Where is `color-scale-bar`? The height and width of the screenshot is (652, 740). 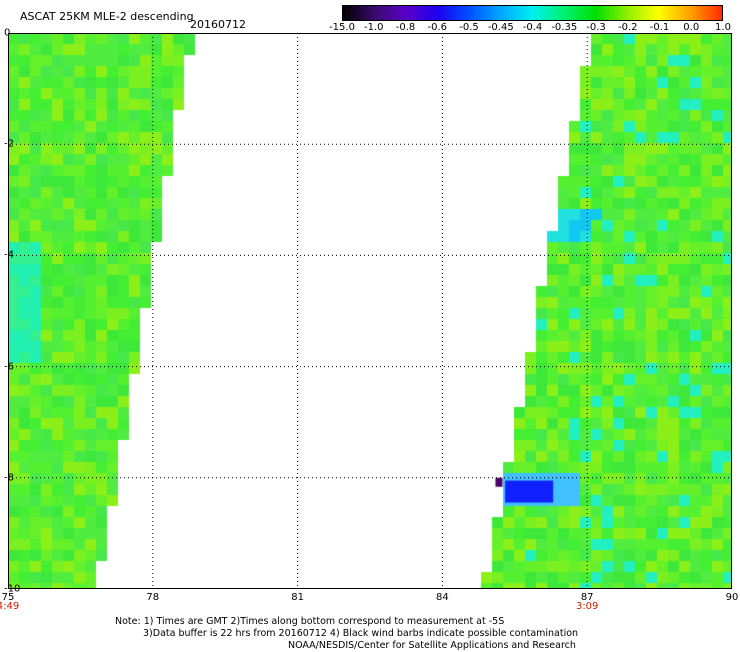 color-scale-bar is located at coordinates (532, 13).